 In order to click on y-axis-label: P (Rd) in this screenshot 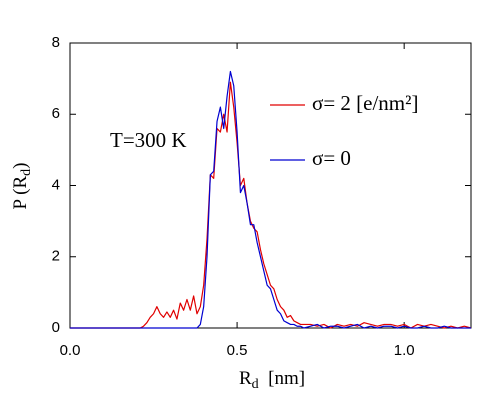, I will do `click(22, 186)`.